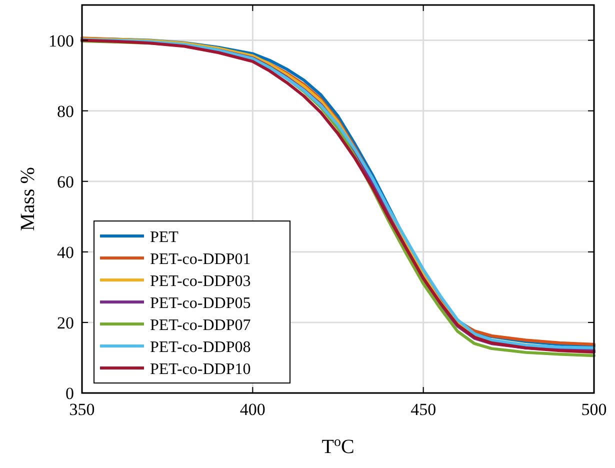  What do you see at coordinates (594, 409) in the screenshot?
I see `x-tick-label: 500` at bounding box center [594, 409].